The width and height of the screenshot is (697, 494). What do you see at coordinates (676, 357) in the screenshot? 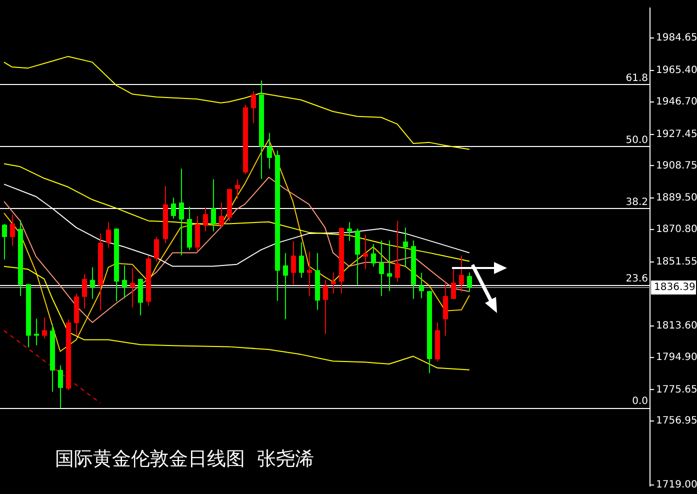
I see `y-tick-label: 1794.90` at bounding box center [676, 357].